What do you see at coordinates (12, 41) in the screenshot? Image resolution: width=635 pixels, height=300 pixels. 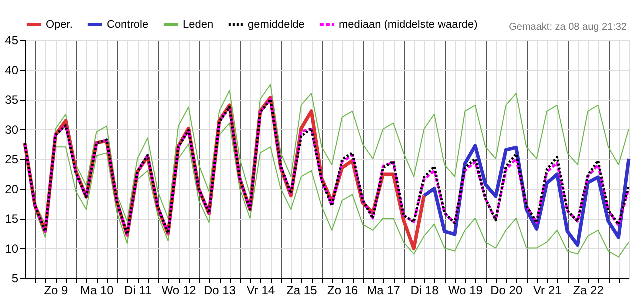 I see `y-tick-label: 45` at bounding box center [12, 41].